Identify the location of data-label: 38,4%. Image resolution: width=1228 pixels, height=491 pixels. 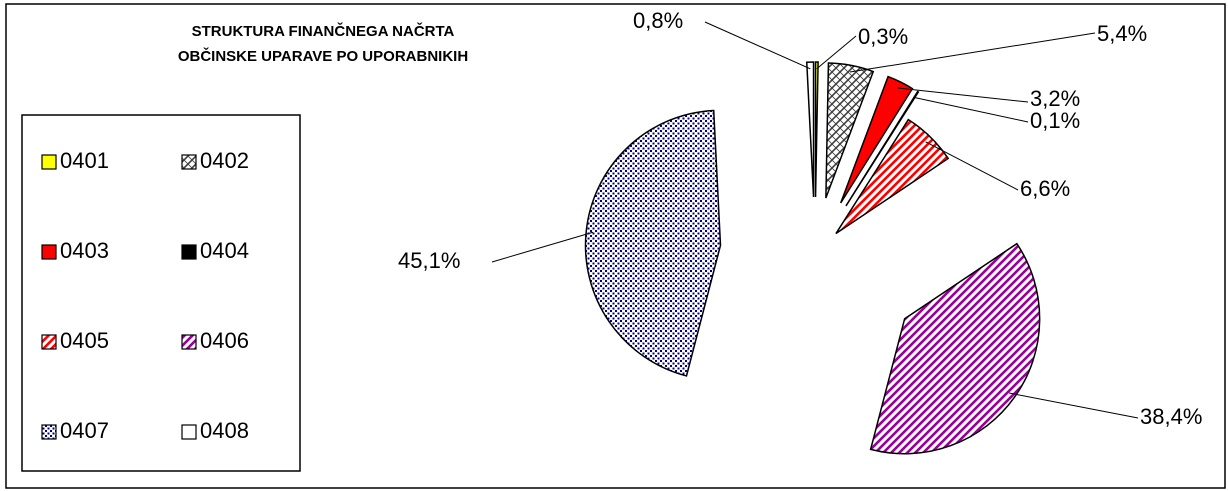
(1171, 416).